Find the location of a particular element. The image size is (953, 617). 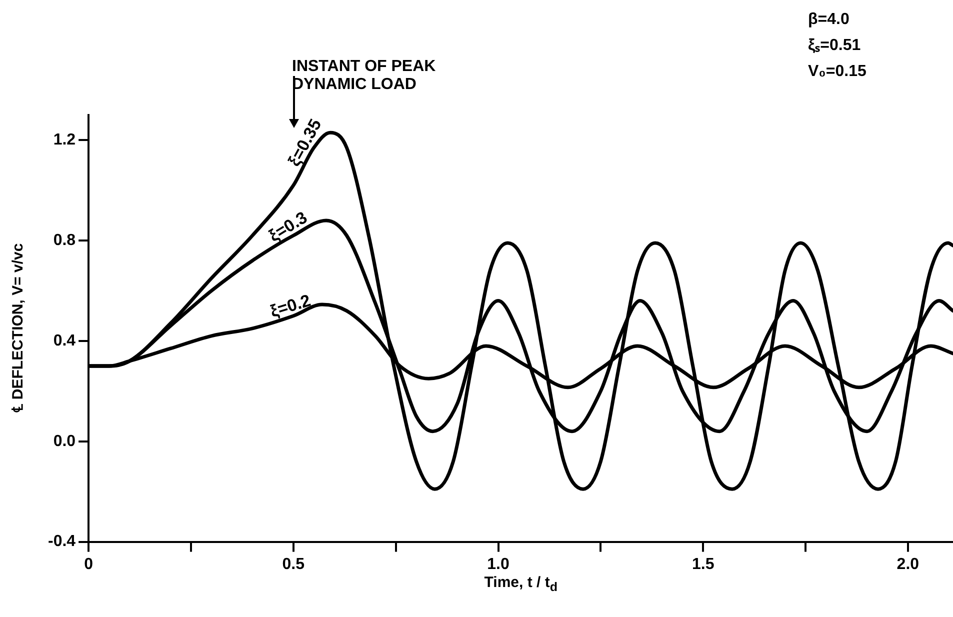

text: ξ=0.2 is located at coordinates (290, 306).